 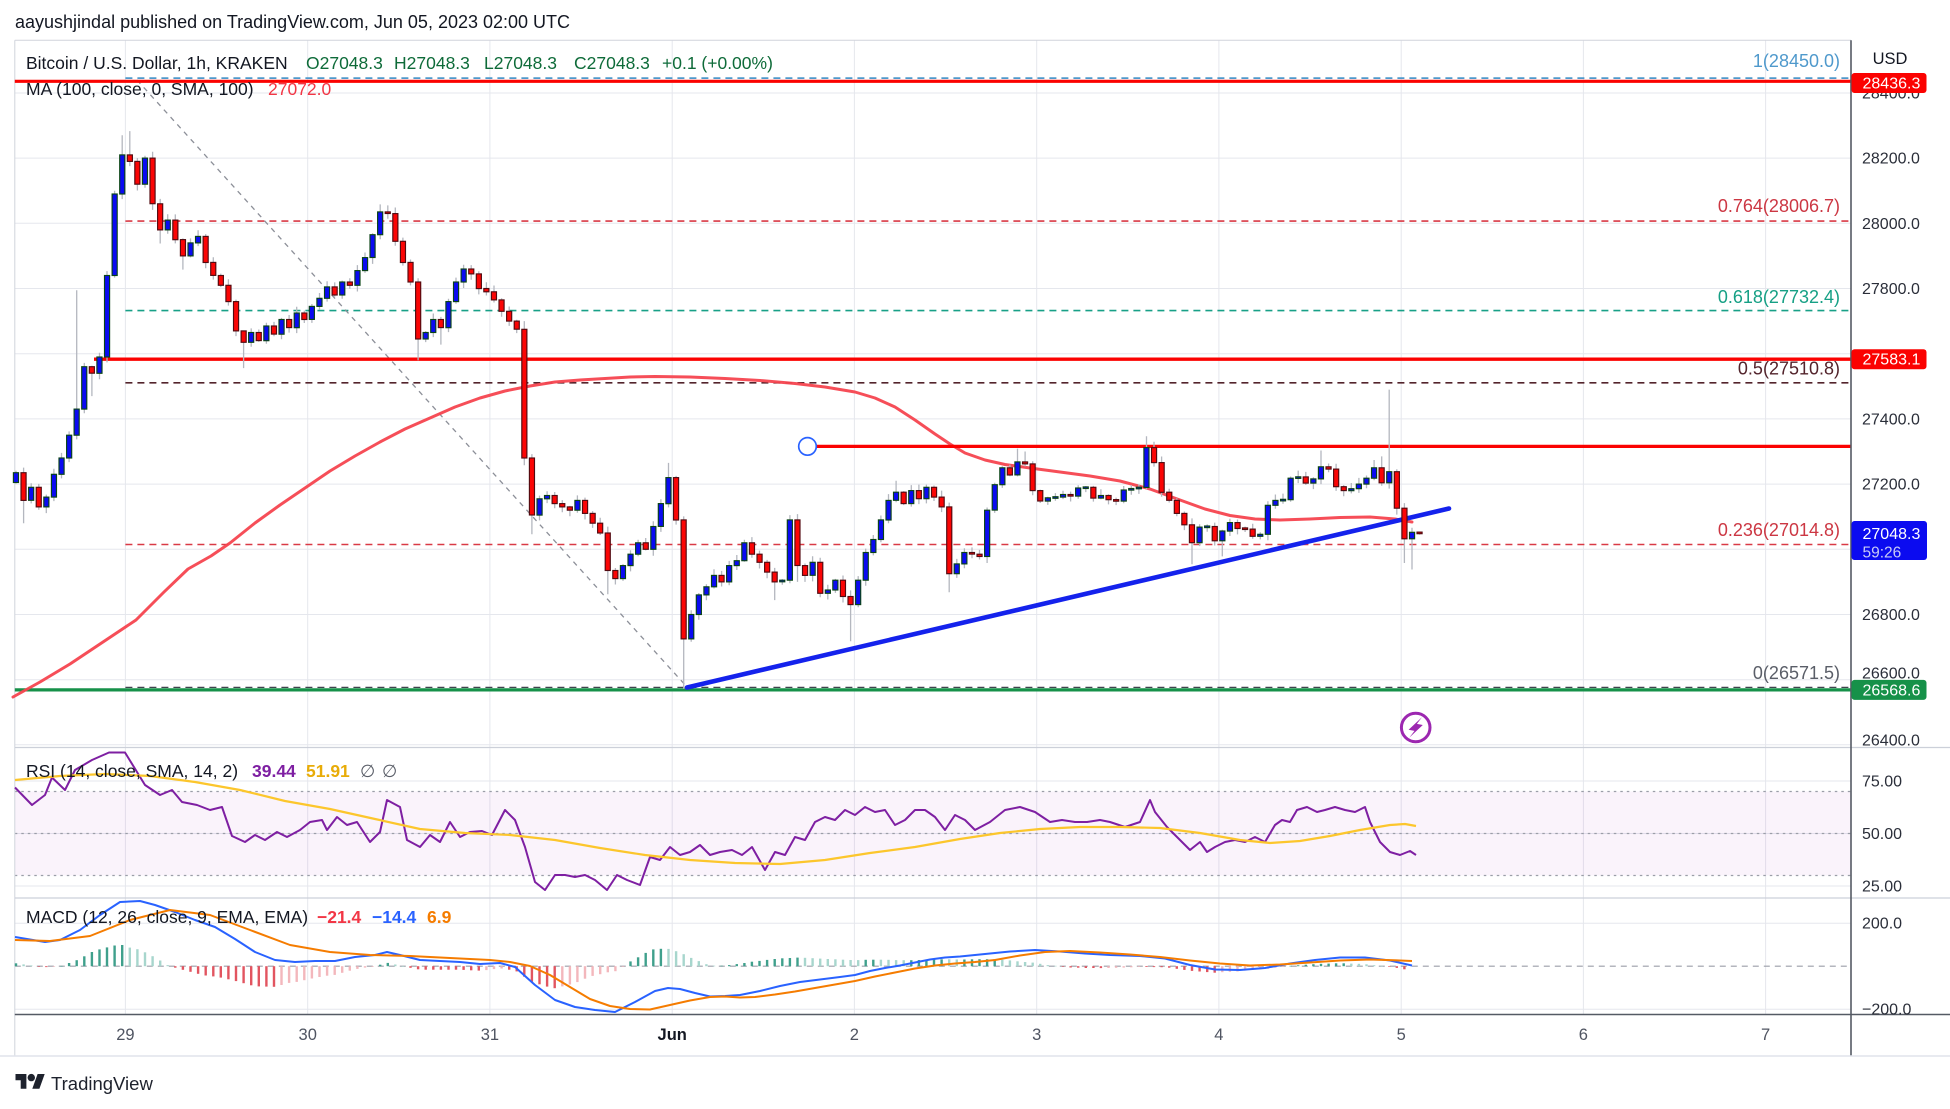 What do you see at coordinates (157, 63) in the screenshot?
I see `svg-text:Bitcoin / U.S. Dollar, 1h, KRA: Bitcoin / U.S. Dollar, 1h, KRAKEN` at bounding box center [157, 63].